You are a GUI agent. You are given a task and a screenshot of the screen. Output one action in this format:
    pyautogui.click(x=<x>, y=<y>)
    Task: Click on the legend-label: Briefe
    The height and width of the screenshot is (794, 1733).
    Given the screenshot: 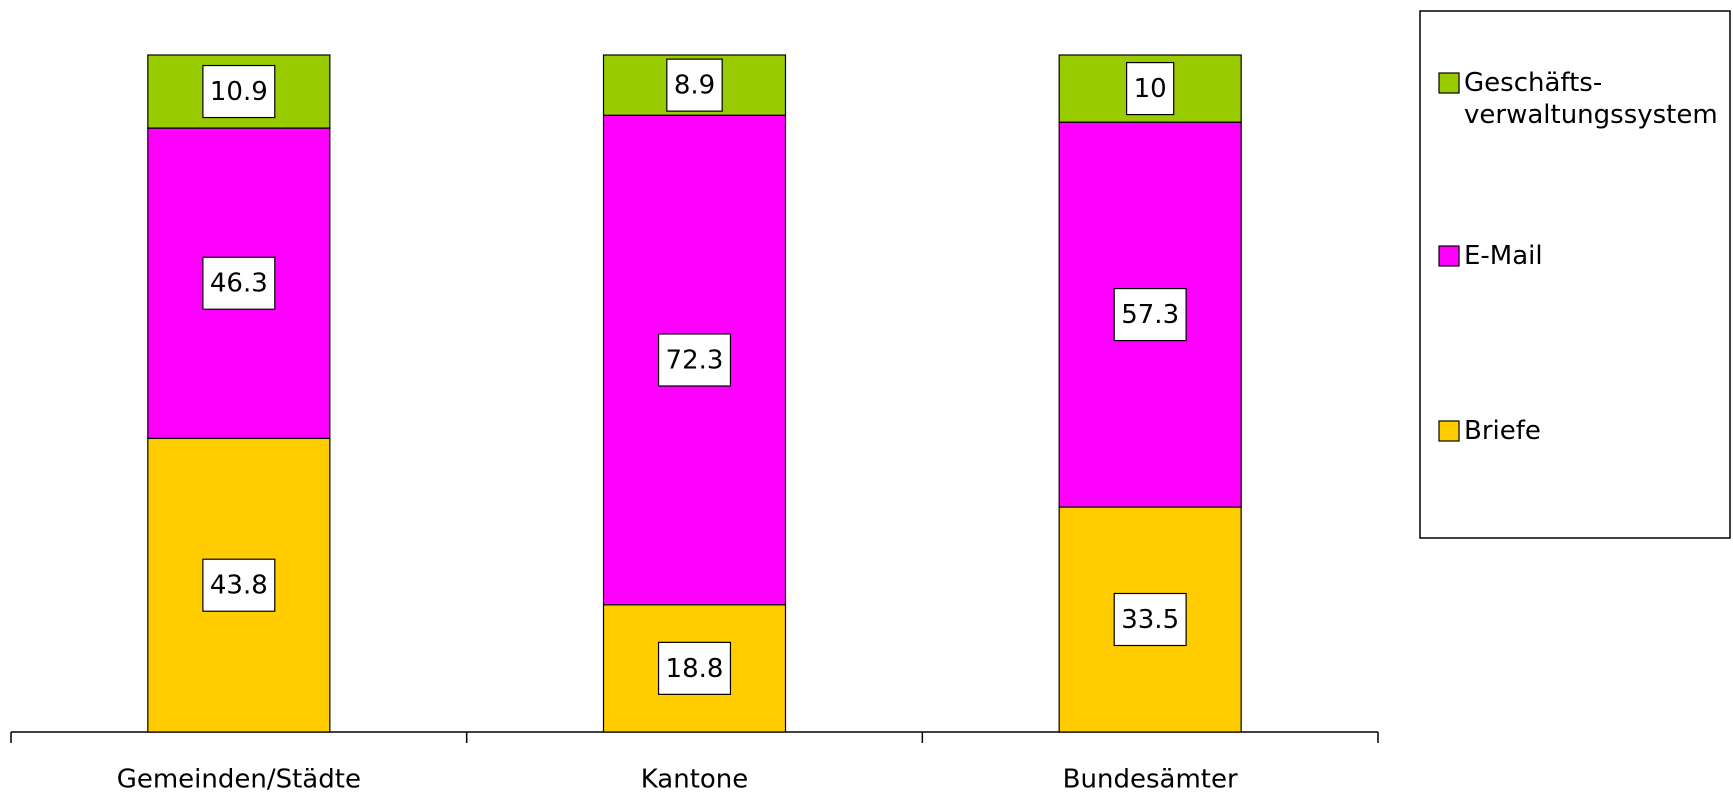 What is the action you would take?
    pyautogui.click(x=1502, y=431)
    